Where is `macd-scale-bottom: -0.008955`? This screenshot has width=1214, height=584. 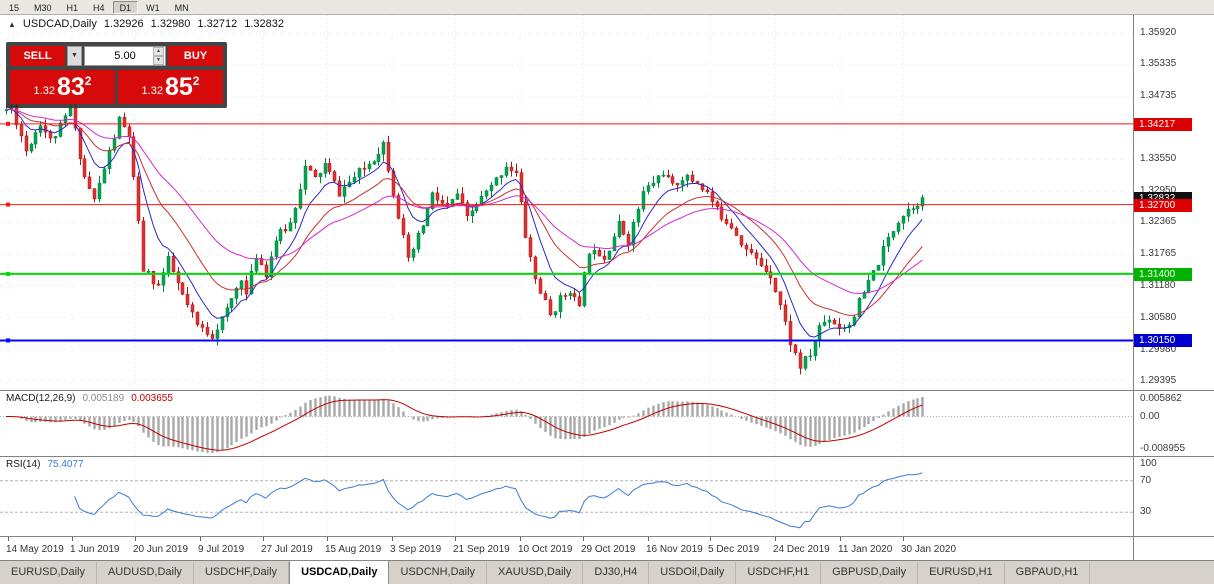
macd-scale-bottom: -0.008955 is located at coordinates (1163, 448).